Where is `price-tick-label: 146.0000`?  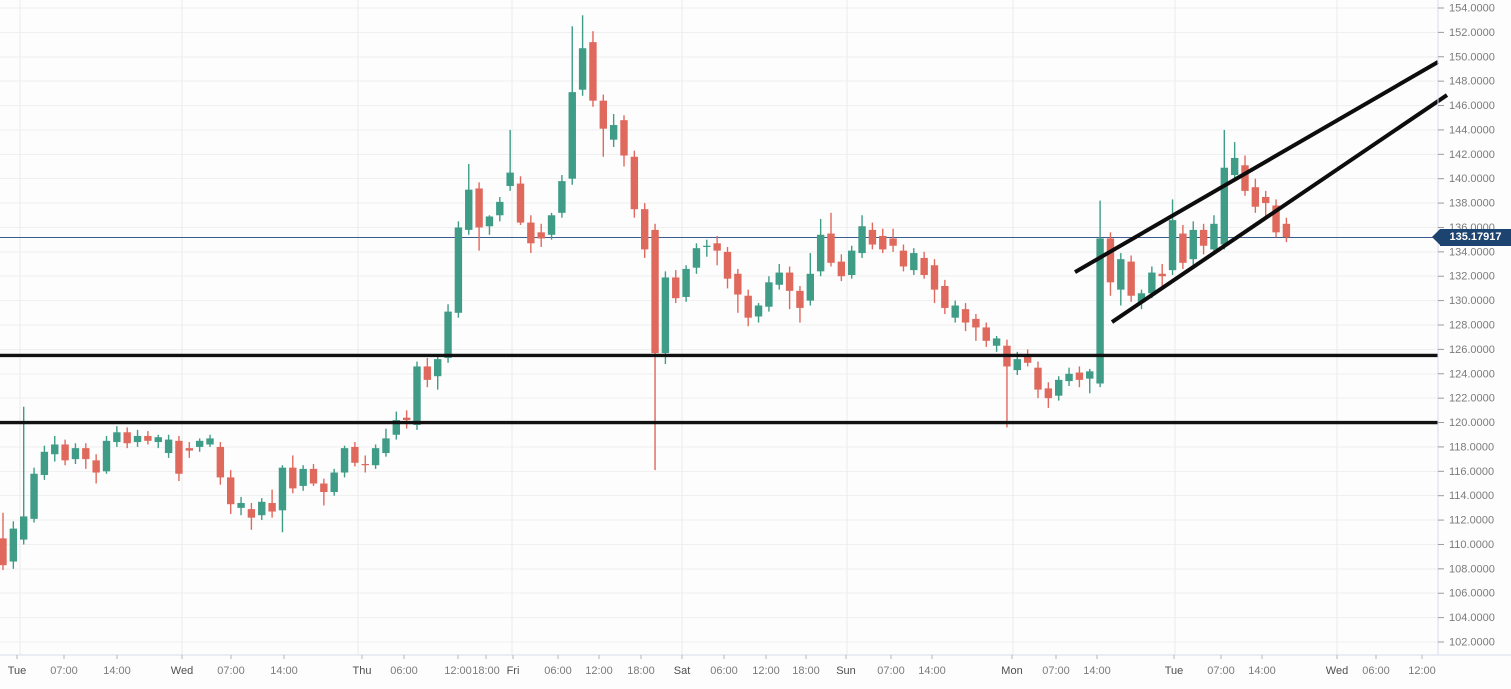 price-tick-label: 146.0000 is located at coordinates (1472, 106).